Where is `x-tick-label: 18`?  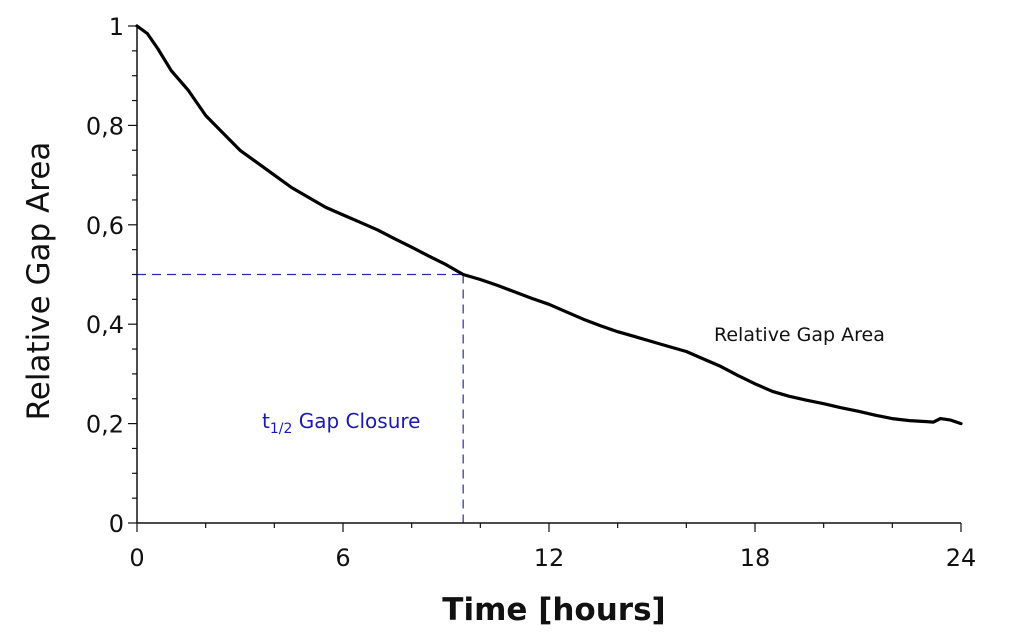
x-tick-label: 18 is located at coordinates (755, 558).